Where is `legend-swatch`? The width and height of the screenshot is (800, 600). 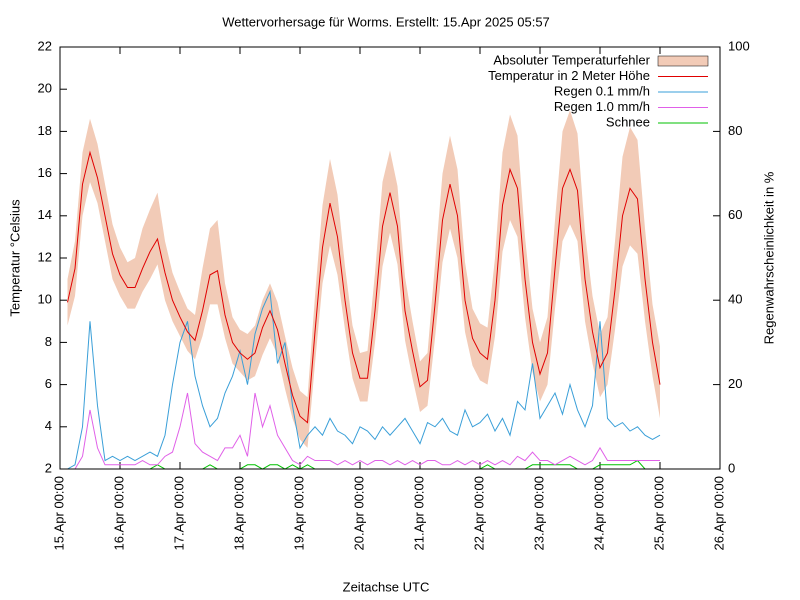
legend-swatch is located at coordinates (683, 61).